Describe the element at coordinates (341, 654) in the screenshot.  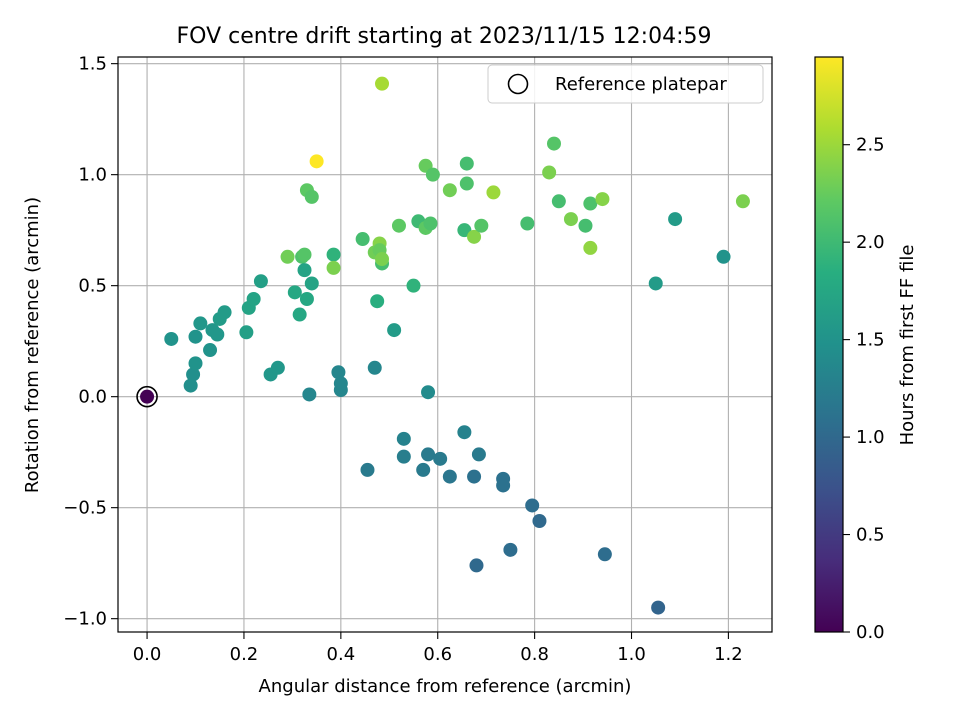
I see `x-tick-label: 0.4` at that location.